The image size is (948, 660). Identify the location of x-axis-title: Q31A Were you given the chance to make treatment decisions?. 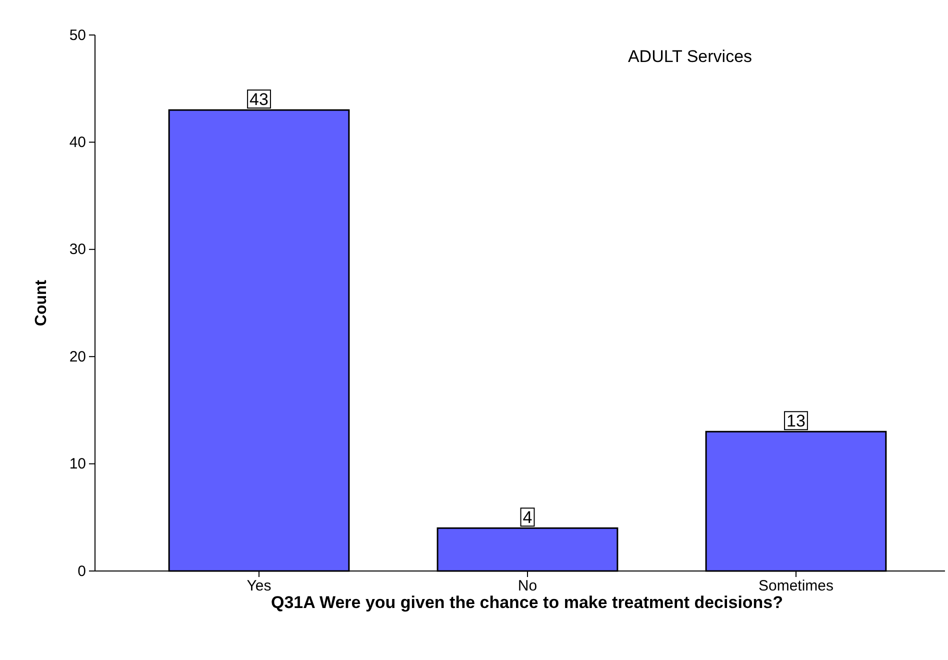
(527, 602).